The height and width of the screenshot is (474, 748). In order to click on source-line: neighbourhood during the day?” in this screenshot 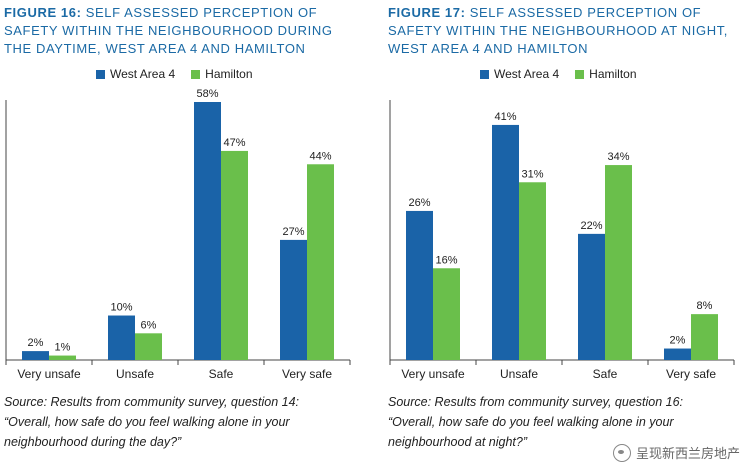, I will do `click(93, 442)`.